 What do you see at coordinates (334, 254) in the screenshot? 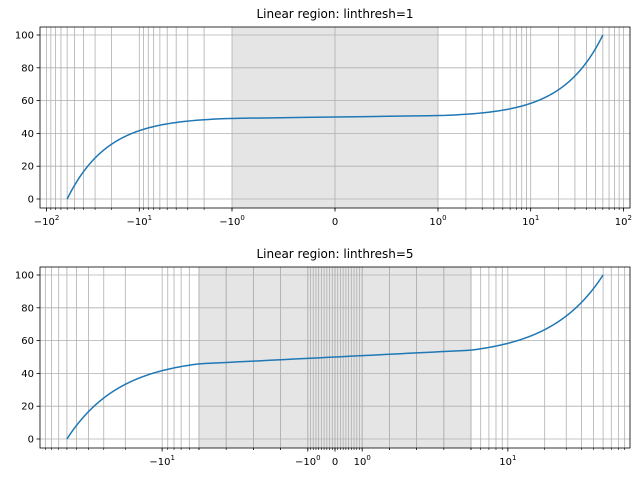
I see `axes-title: Linear region: linthresh=5` at bounding box center [334, 254].